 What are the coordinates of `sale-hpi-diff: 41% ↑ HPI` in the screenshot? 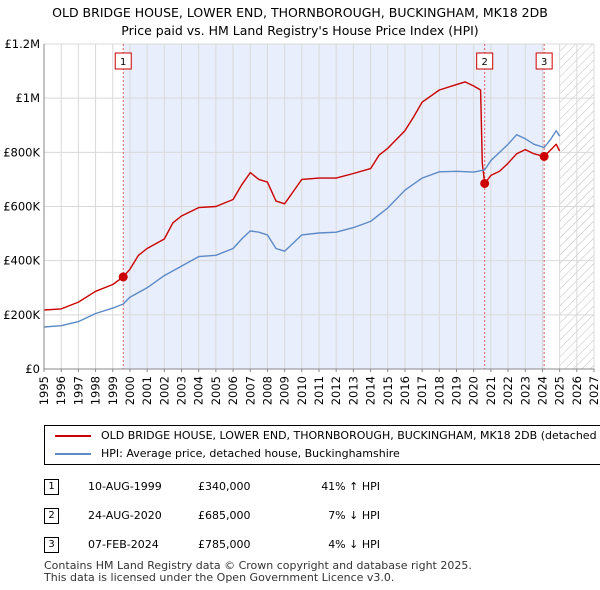 It's located at (350, 486).